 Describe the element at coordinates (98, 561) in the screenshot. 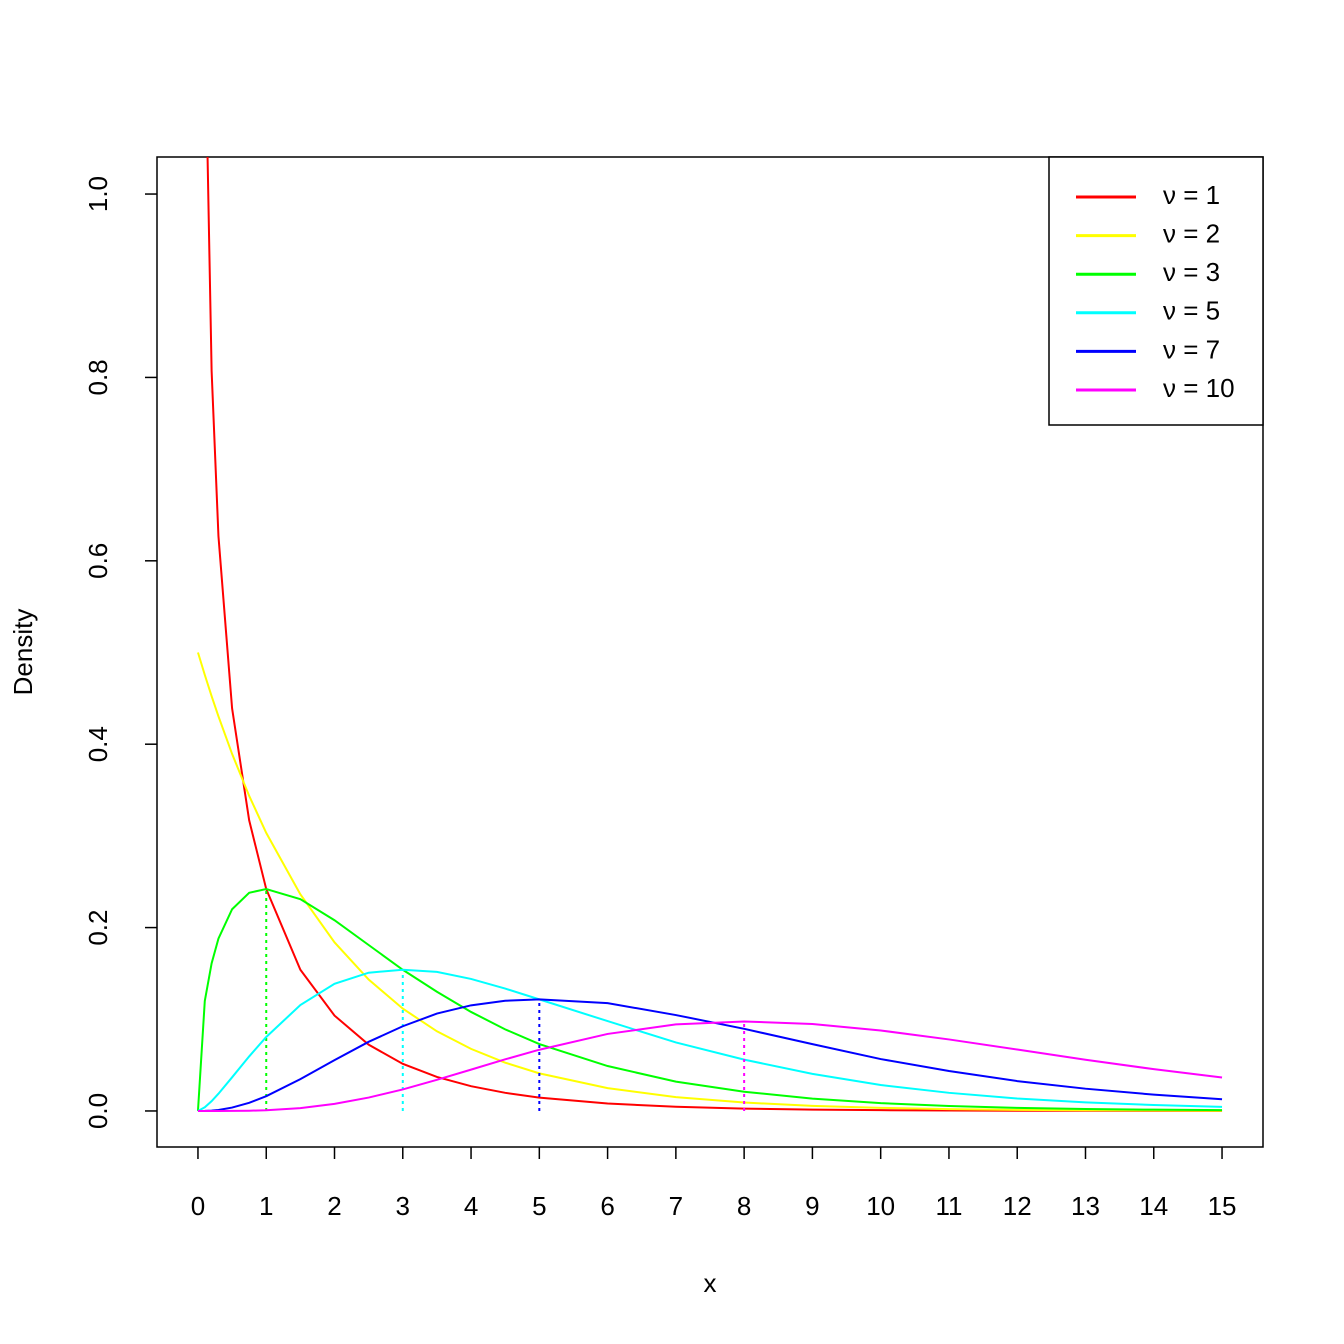

I see `y-tick-label: 0.6` at that location.